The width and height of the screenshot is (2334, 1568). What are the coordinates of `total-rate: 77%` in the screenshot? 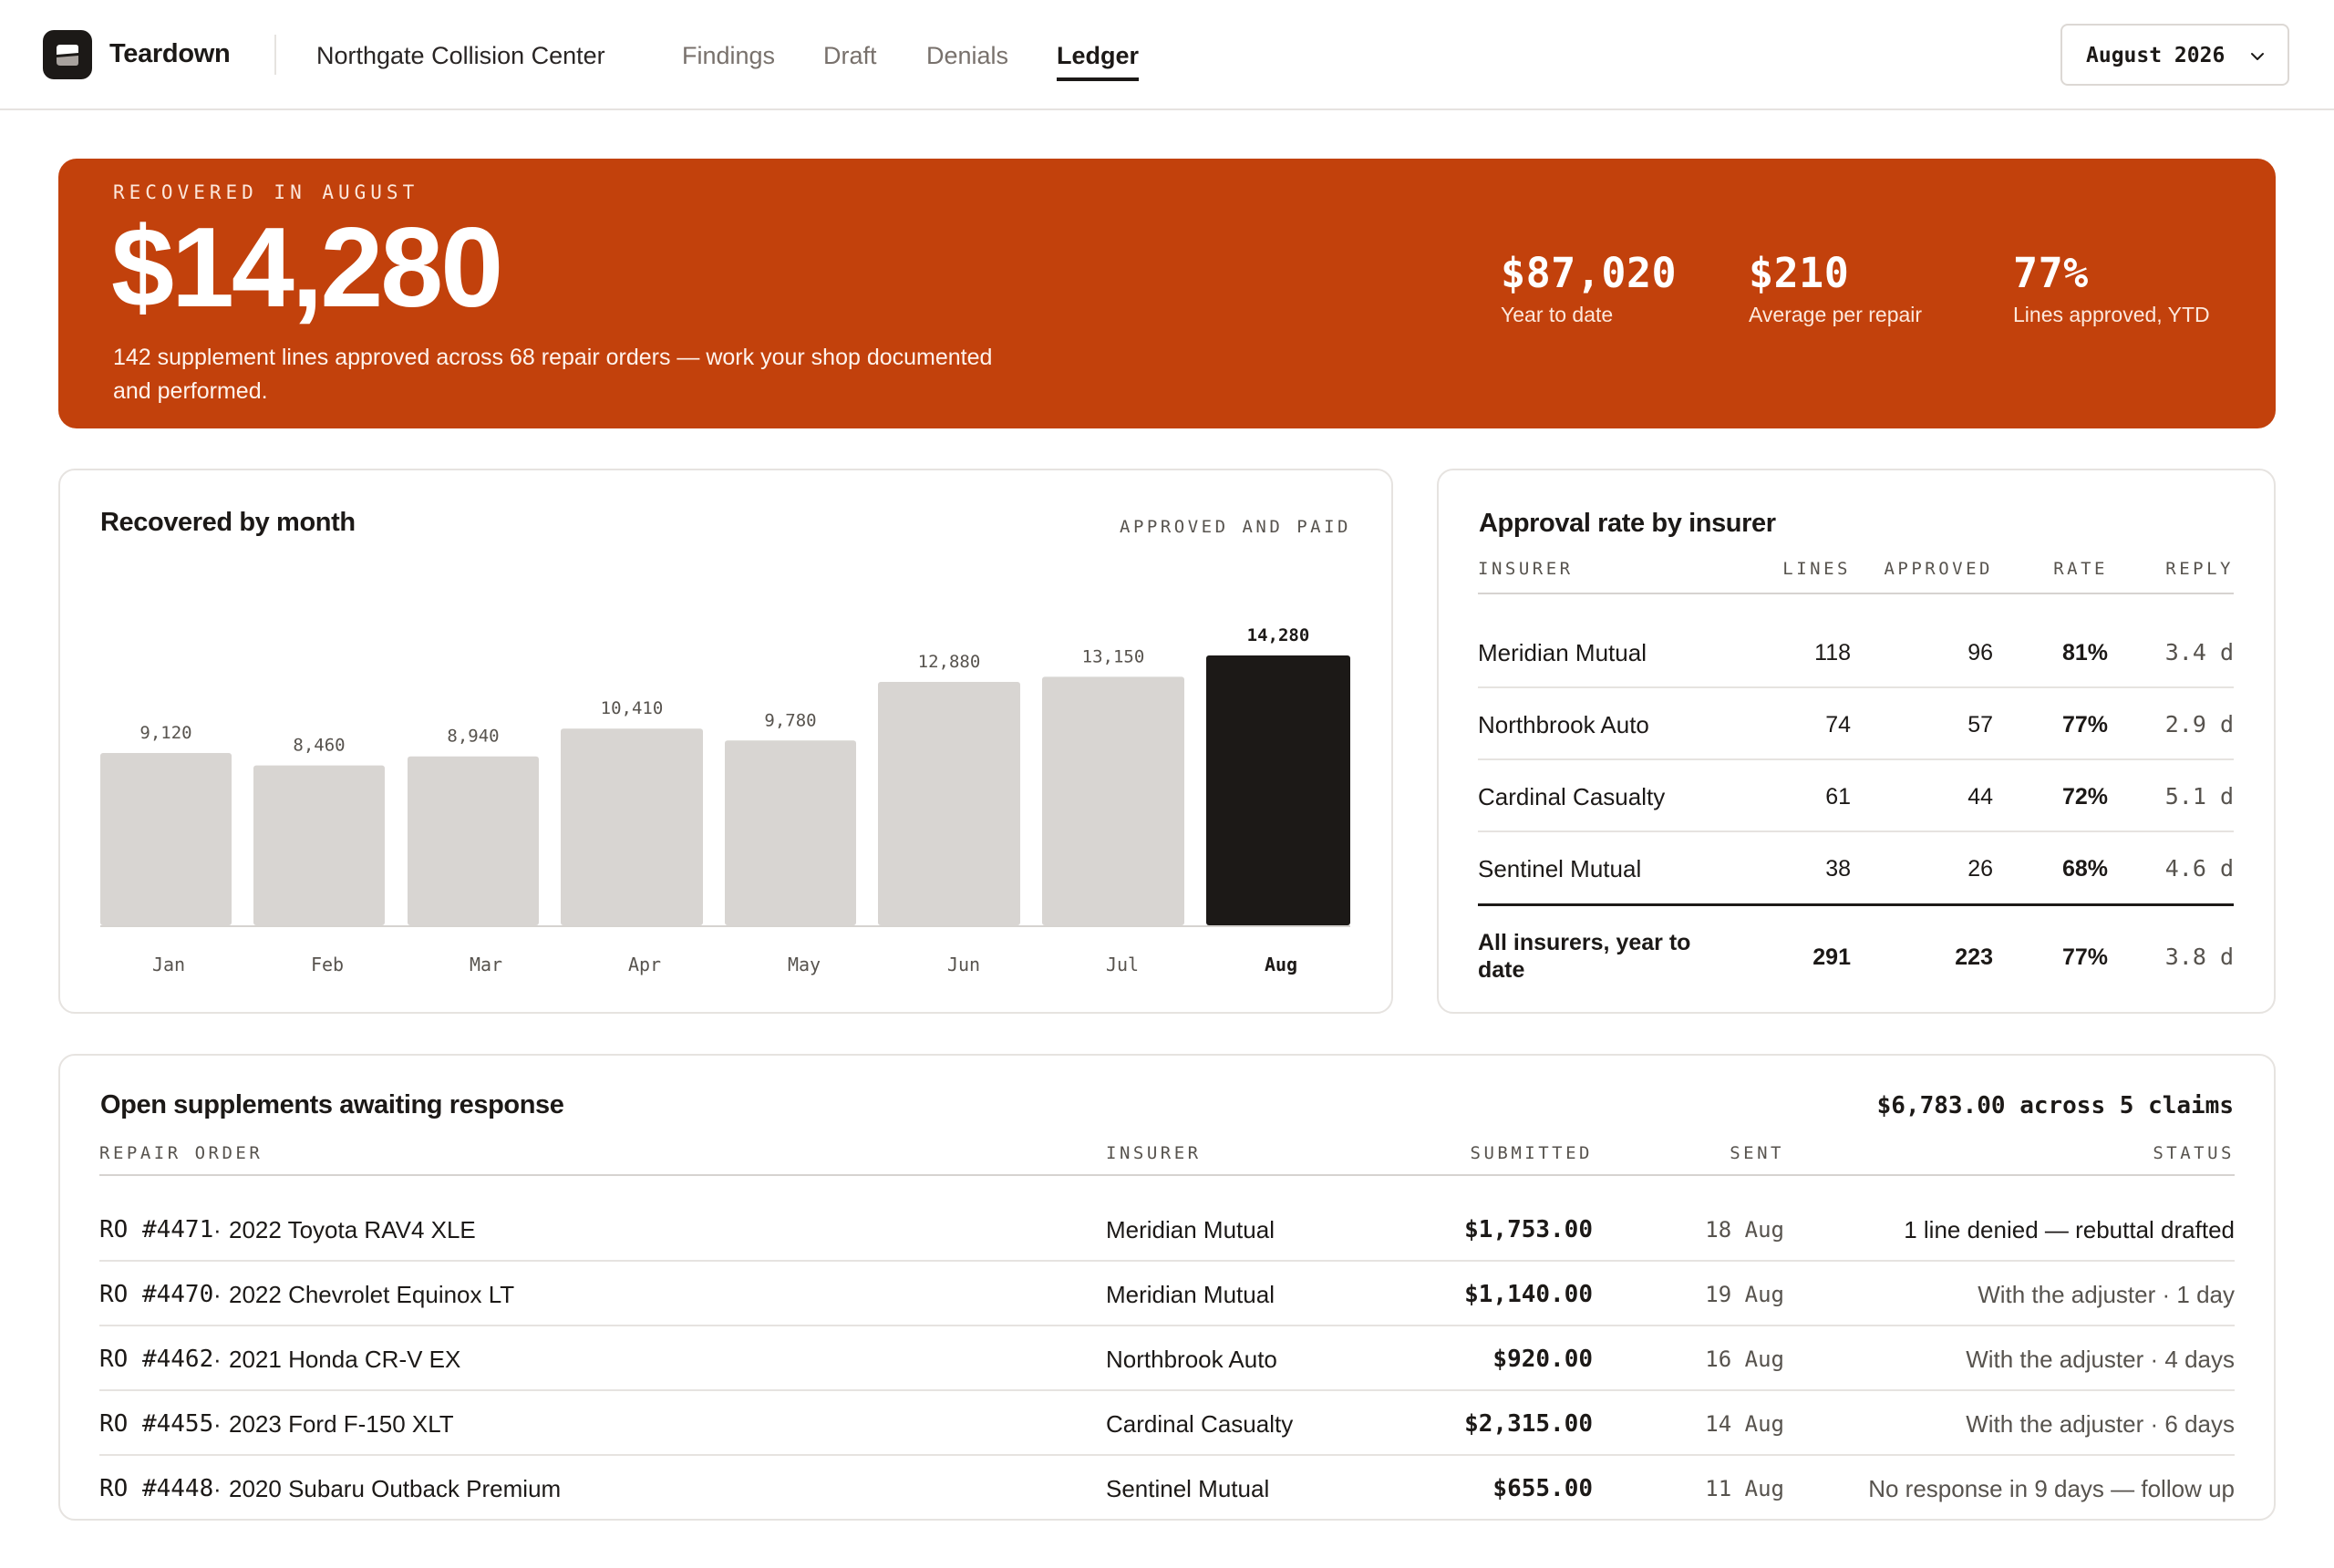 It's located at (2084, 957).